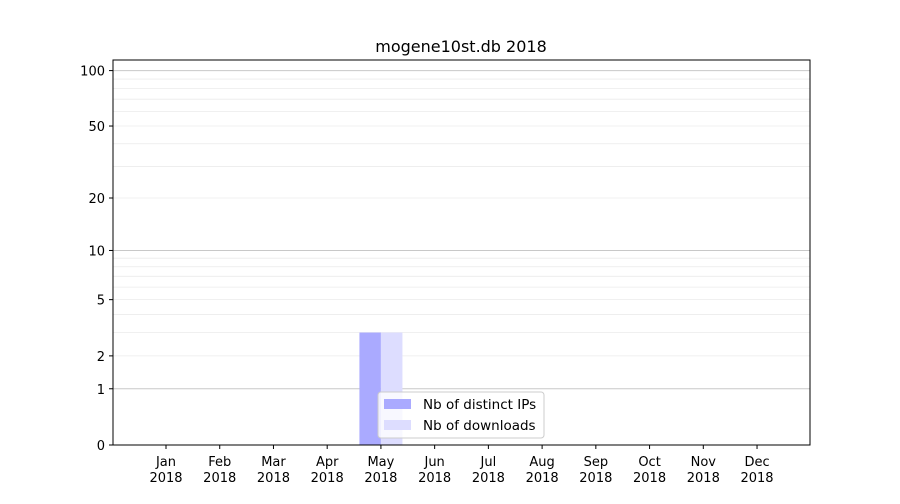 The image size is (900, 504). I want to click on y-tick-label: 10, so click(96, 251).